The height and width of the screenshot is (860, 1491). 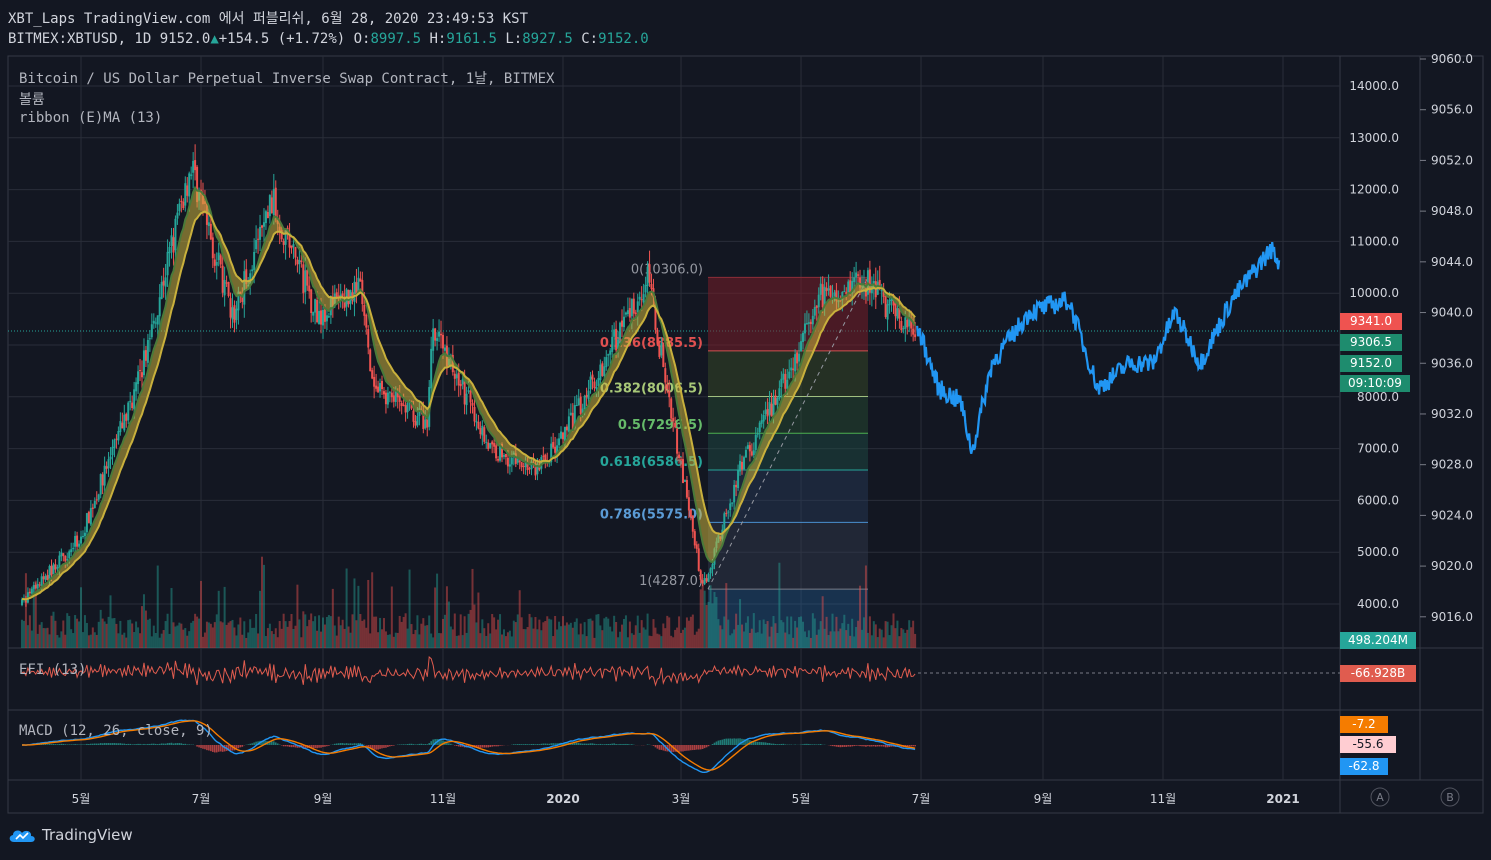 I want to click on fib-zone, so click(x=788, y=556).